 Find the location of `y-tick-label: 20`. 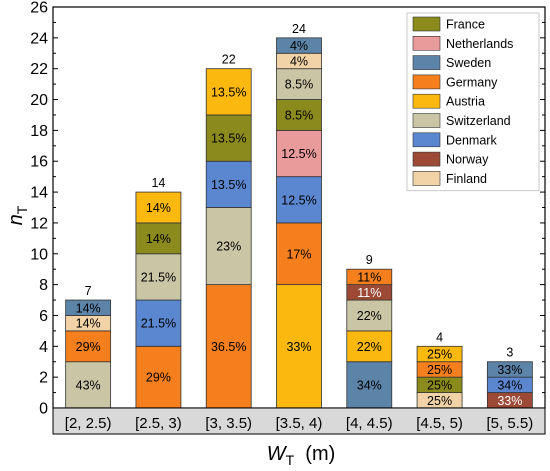

y-tick-label: 20 is located at coordinates (39, 100).